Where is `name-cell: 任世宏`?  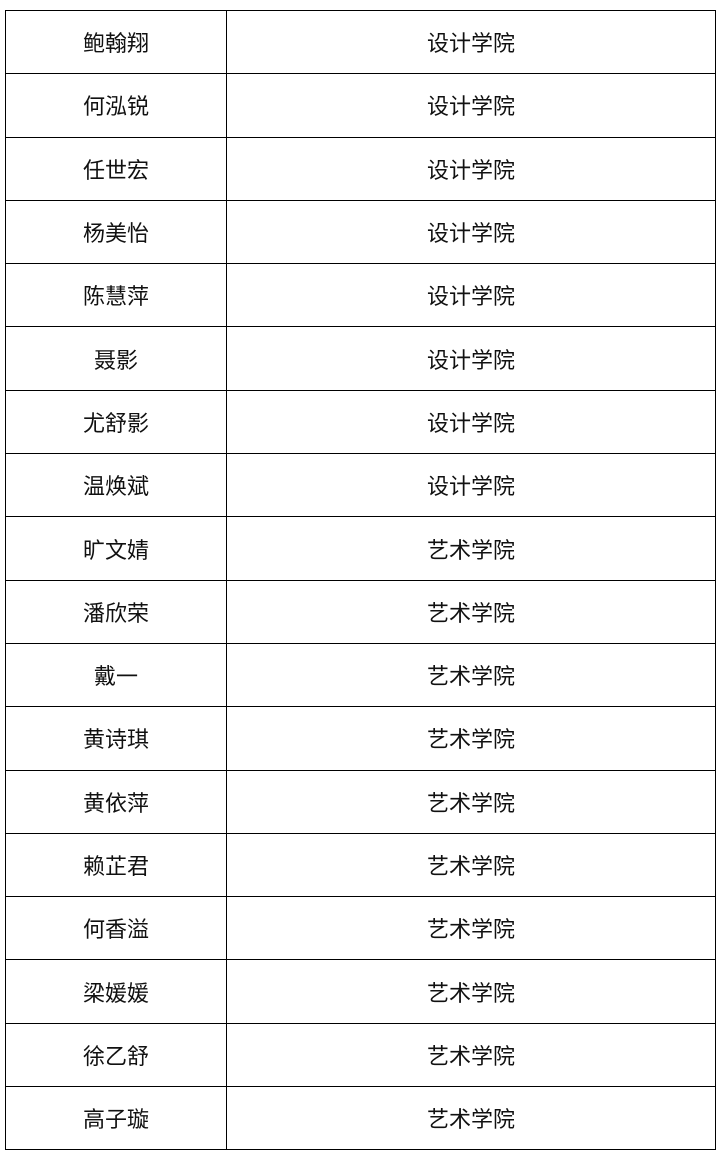
name-cell: 任世宏 is located at coordinates (116, 168).